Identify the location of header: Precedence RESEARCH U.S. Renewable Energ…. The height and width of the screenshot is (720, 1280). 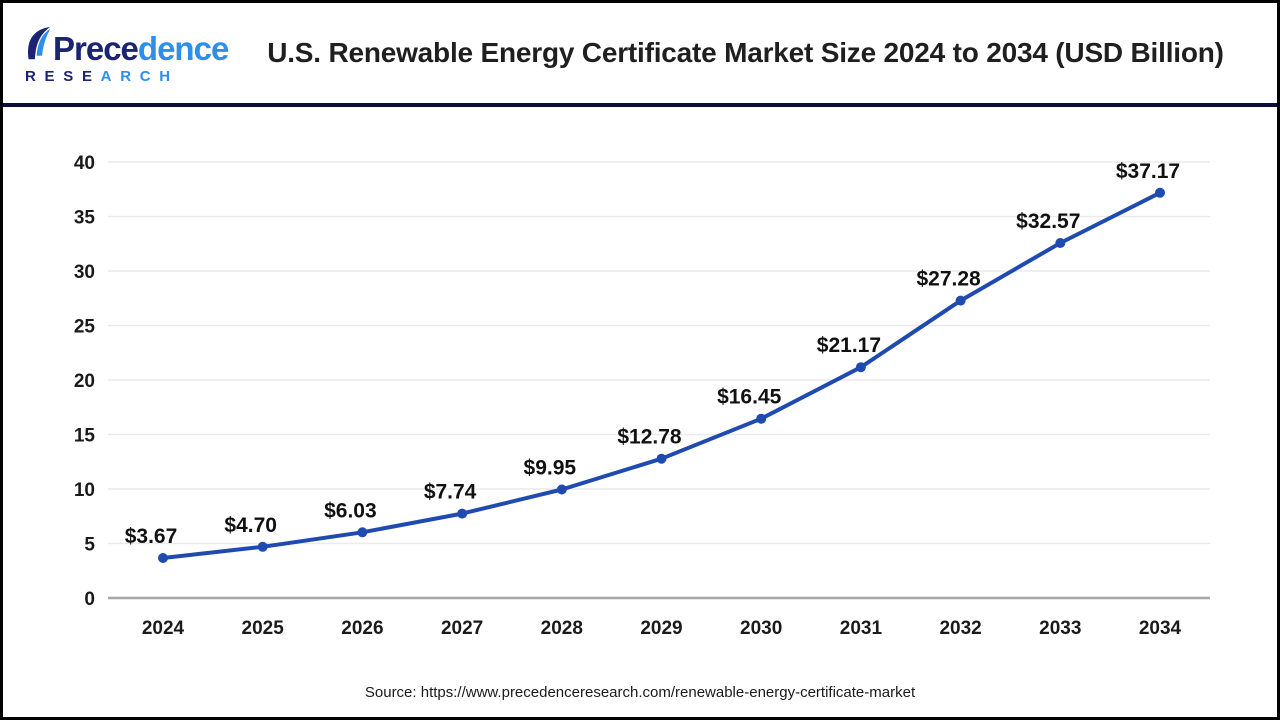
(640, 55).